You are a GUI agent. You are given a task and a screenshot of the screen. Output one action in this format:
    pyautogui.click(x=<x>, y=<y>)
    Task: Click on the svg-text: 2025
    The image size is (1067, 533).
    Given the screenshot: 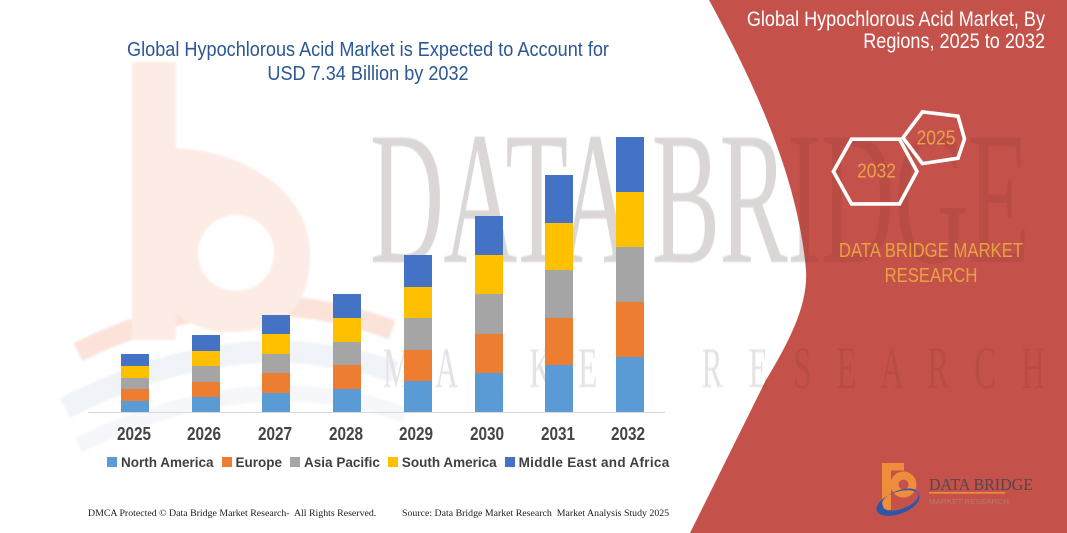 What is the action you would take?
    pyautogui.click(x=936, y=139)
    